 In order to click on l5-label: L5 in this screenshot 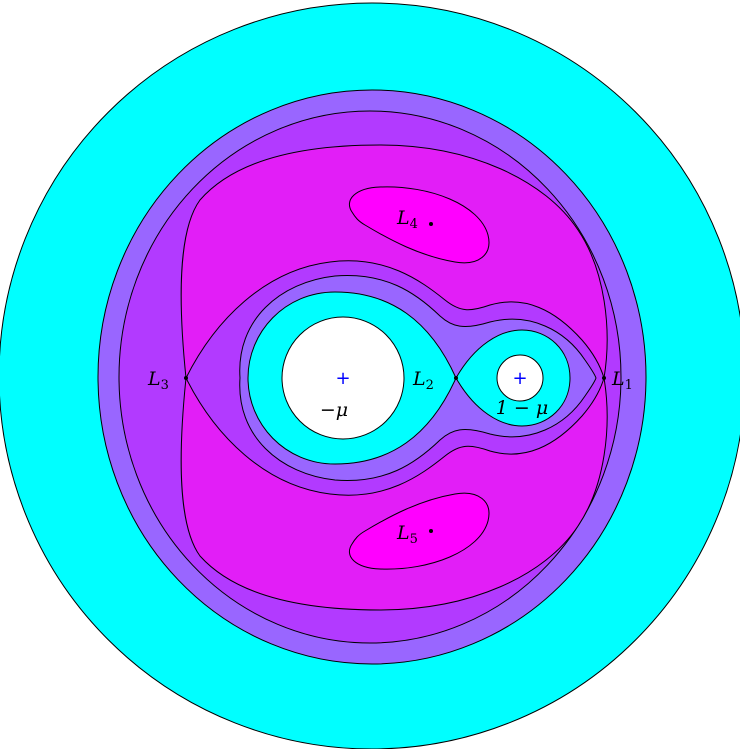, I will do `click(407, 534)`.